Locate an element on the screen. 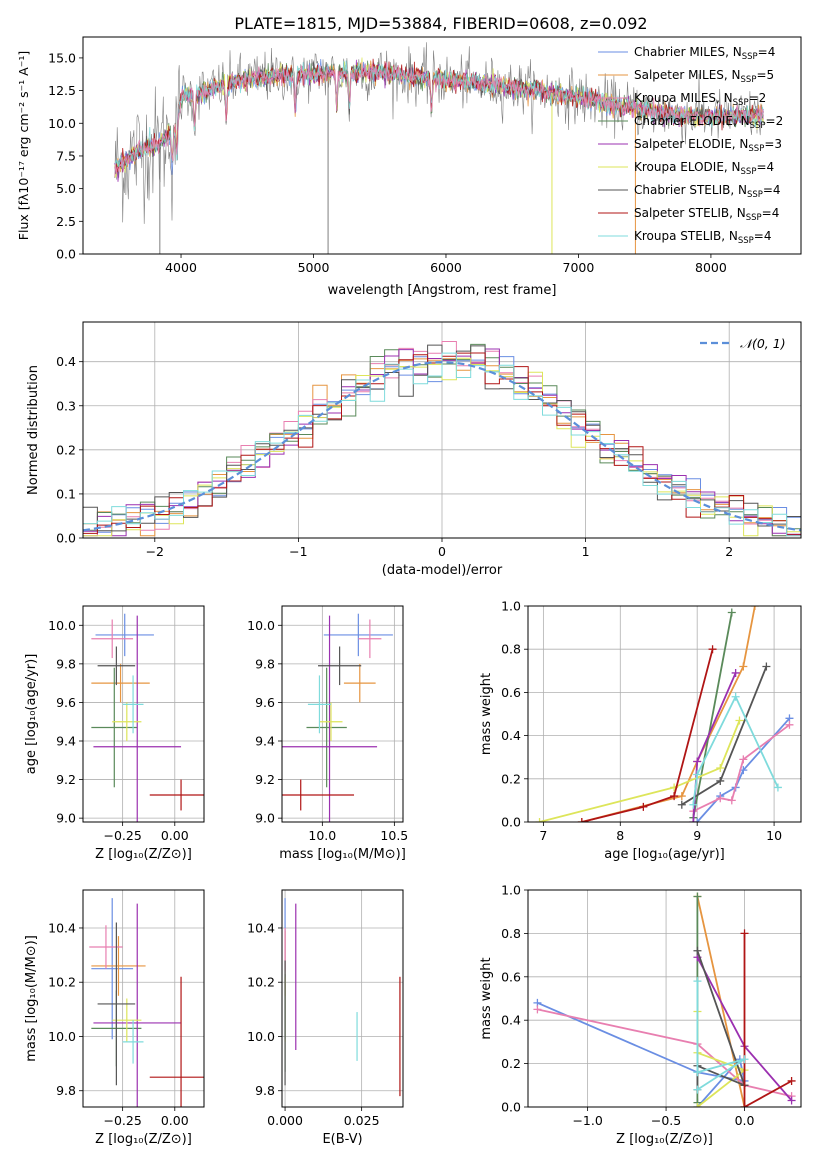 This screenshot has width=819, height=1170. legend-label: Salpeter STELIB, NSSP=4 is located at coordinates (706, 214).